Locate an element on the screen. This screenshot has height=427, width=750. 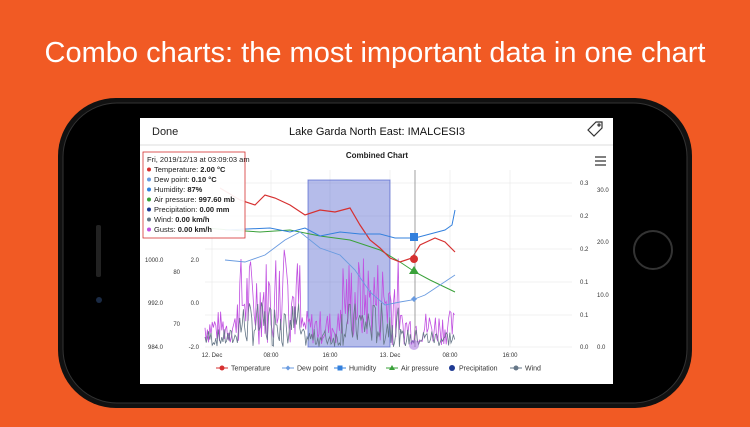
tooltip-date: Fri, 2019/12/13 at 03:09:03 am is located at coordinates (198, 159).